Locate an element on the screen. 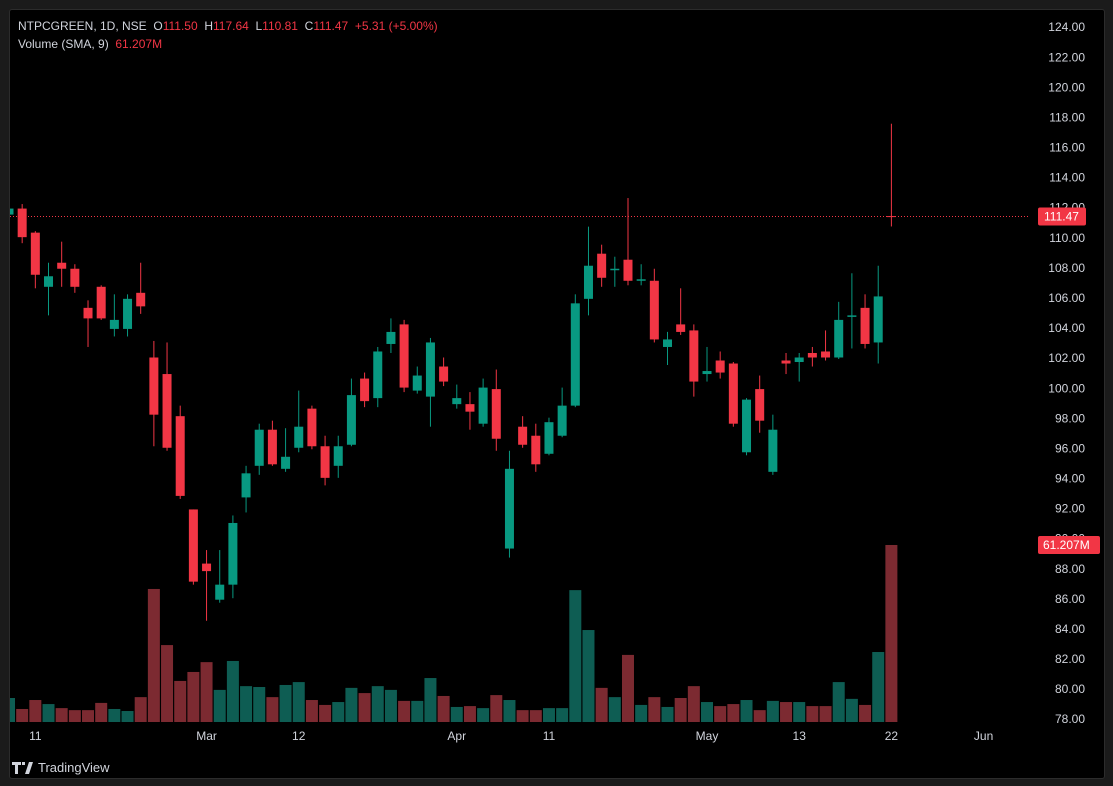  y-tick-label: 84.00 is located at coordinates (1070, 629).